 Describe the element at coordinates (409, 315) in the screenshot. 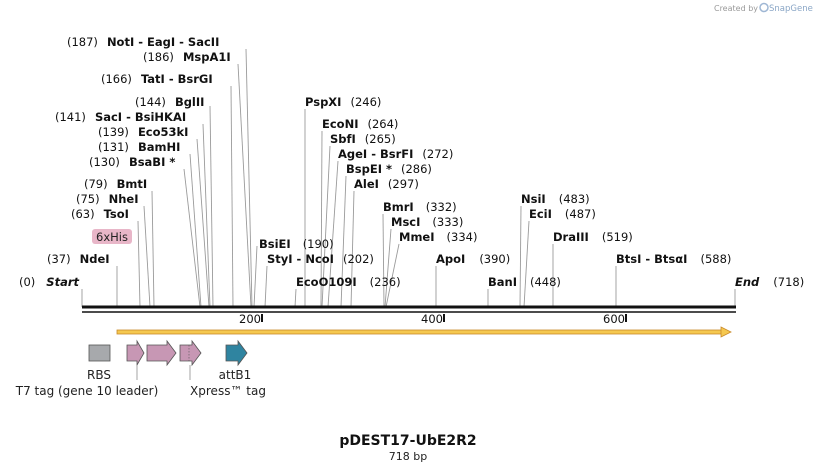

I see `sequence-backbone: 200 400 600` at that location.